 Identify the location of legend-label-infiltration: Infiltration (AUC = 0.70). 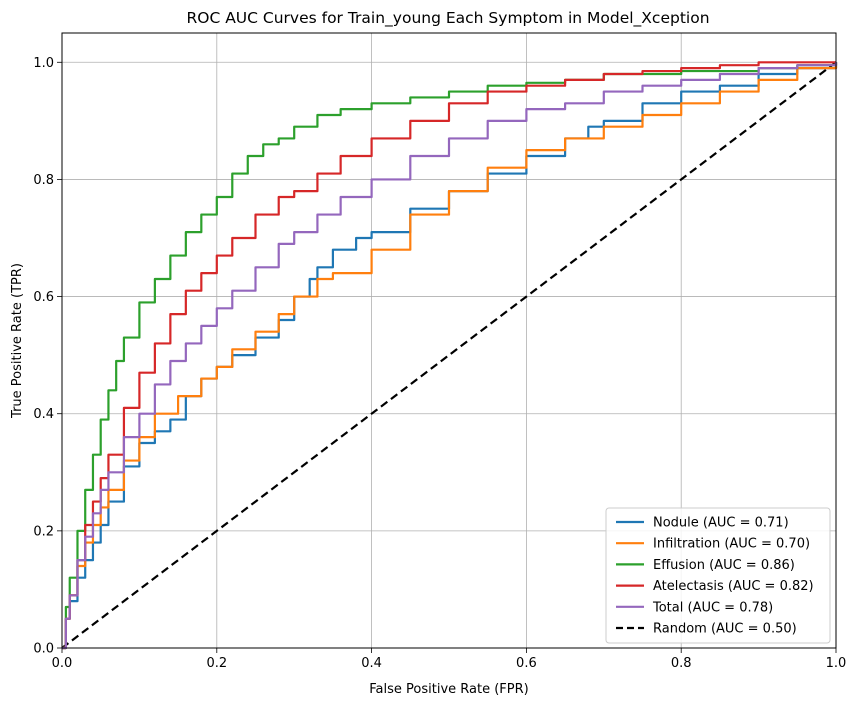
(731, 544).